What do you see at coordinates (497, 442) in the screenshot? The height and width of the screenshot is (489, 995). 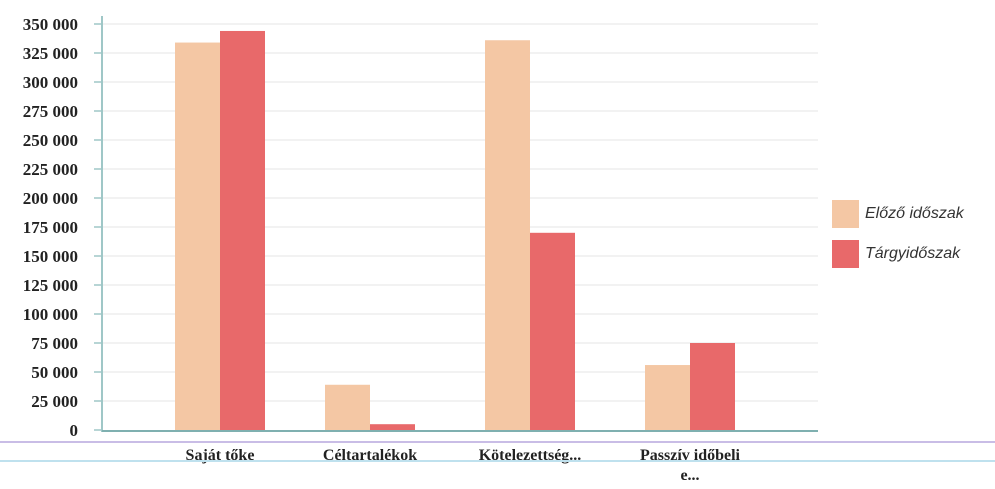 I see `bottom-divider-purple` at bounding box center [497, 442].